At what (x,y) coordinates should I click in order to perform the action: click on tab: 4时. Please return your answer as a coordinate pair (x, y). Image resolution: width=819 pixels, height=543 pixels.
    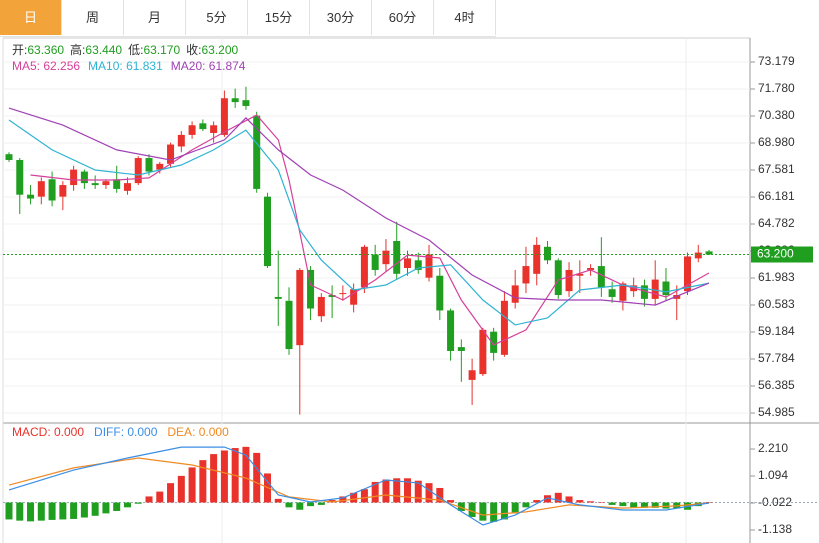
    Looking at the image, I should click on (465, 17).